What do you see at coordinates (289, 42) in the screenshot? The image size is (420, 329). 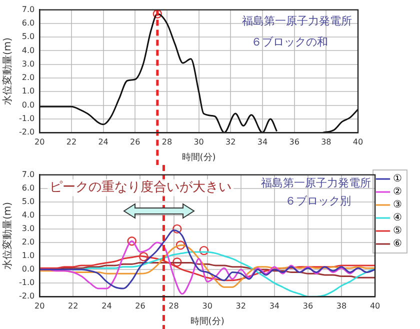 I see `annotation: ６ブロックの和` at bounding box center [289, 42].